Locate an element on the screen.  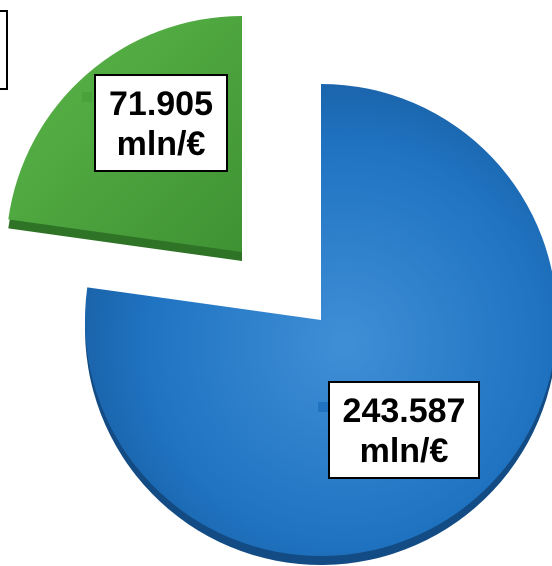
slice-value-green: 71.905 is located at coordinates (161, 104).